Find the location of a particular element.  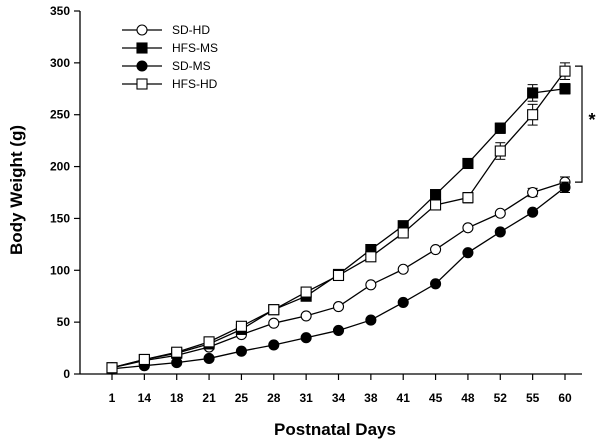

y-tick-label: 0 is located at coordinates (66, 374).